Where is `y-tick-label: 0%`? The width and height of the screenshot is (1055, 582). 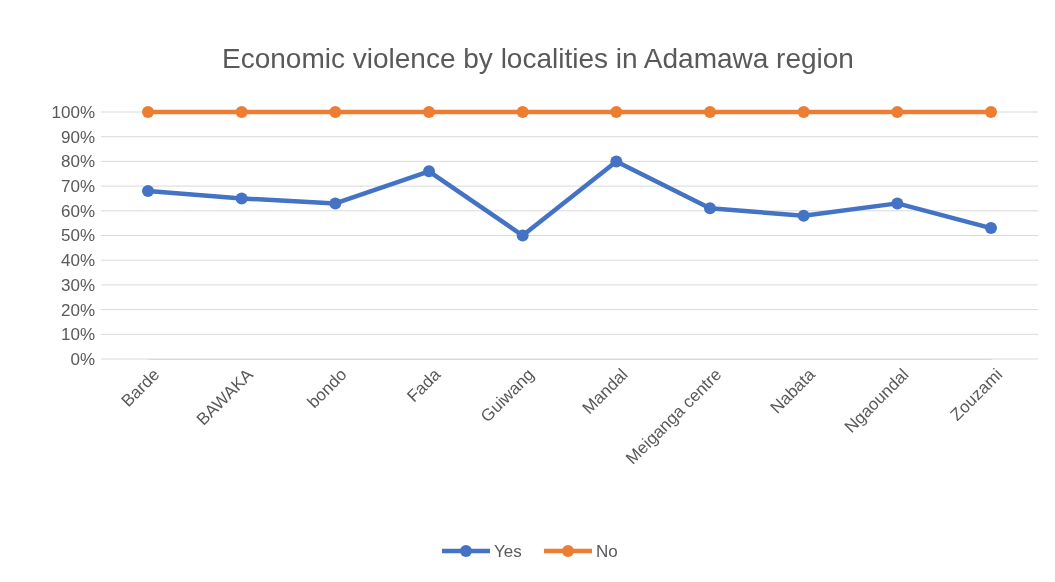 y-tick-label: 0% is located at coordinates (82, 359).